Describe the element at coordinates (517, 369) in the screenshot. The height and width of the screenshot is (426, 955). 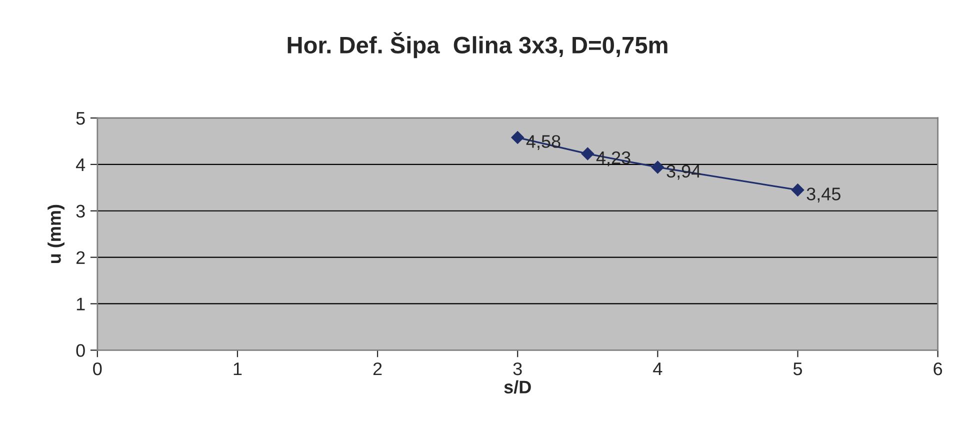
I see `x-tick-label: 3` at that location.